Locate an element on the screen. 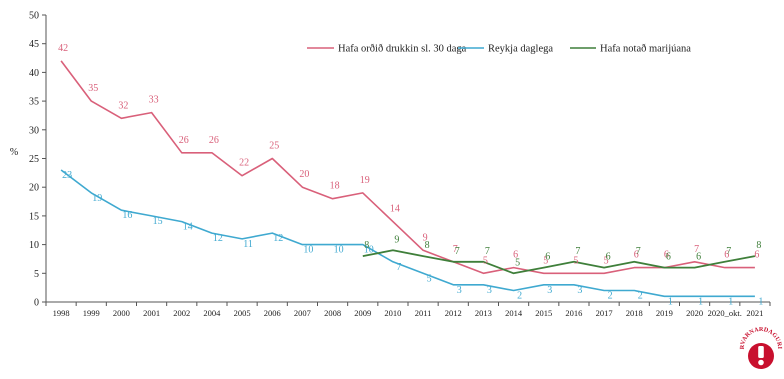 The width and height of the screenshot is (784, 379). data-label: 35 is located at coordinates (93, 88).